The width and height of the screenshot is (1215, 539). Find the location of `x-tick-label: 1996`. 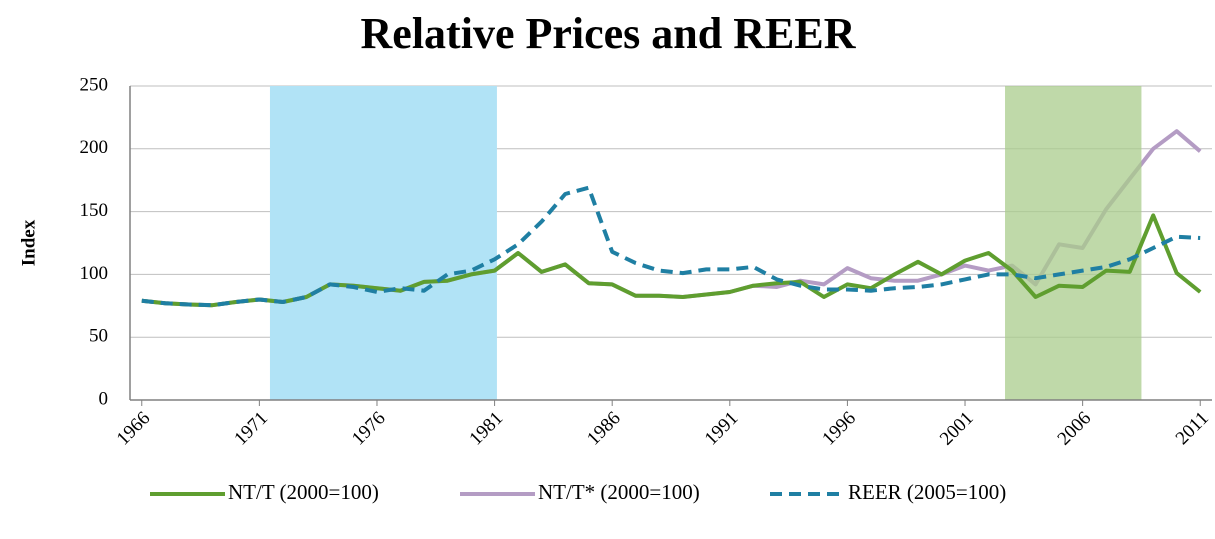

x-tick-label: 1996 is located at coordinates (839, 429).